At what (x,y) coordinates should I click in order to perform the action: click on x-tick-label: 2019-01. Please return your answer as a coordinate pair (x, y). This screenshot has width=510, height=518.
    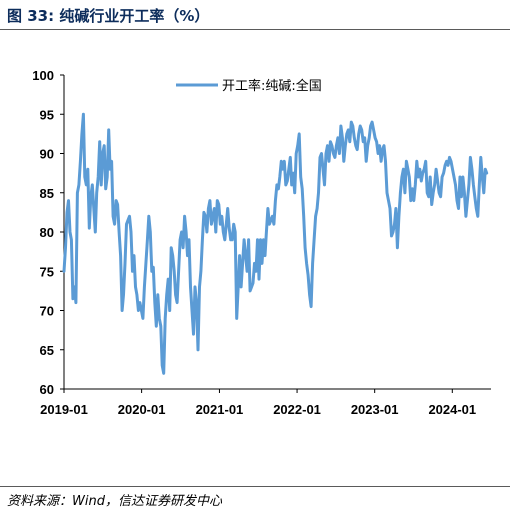
    Looking at the image, I should click on (64, 409).